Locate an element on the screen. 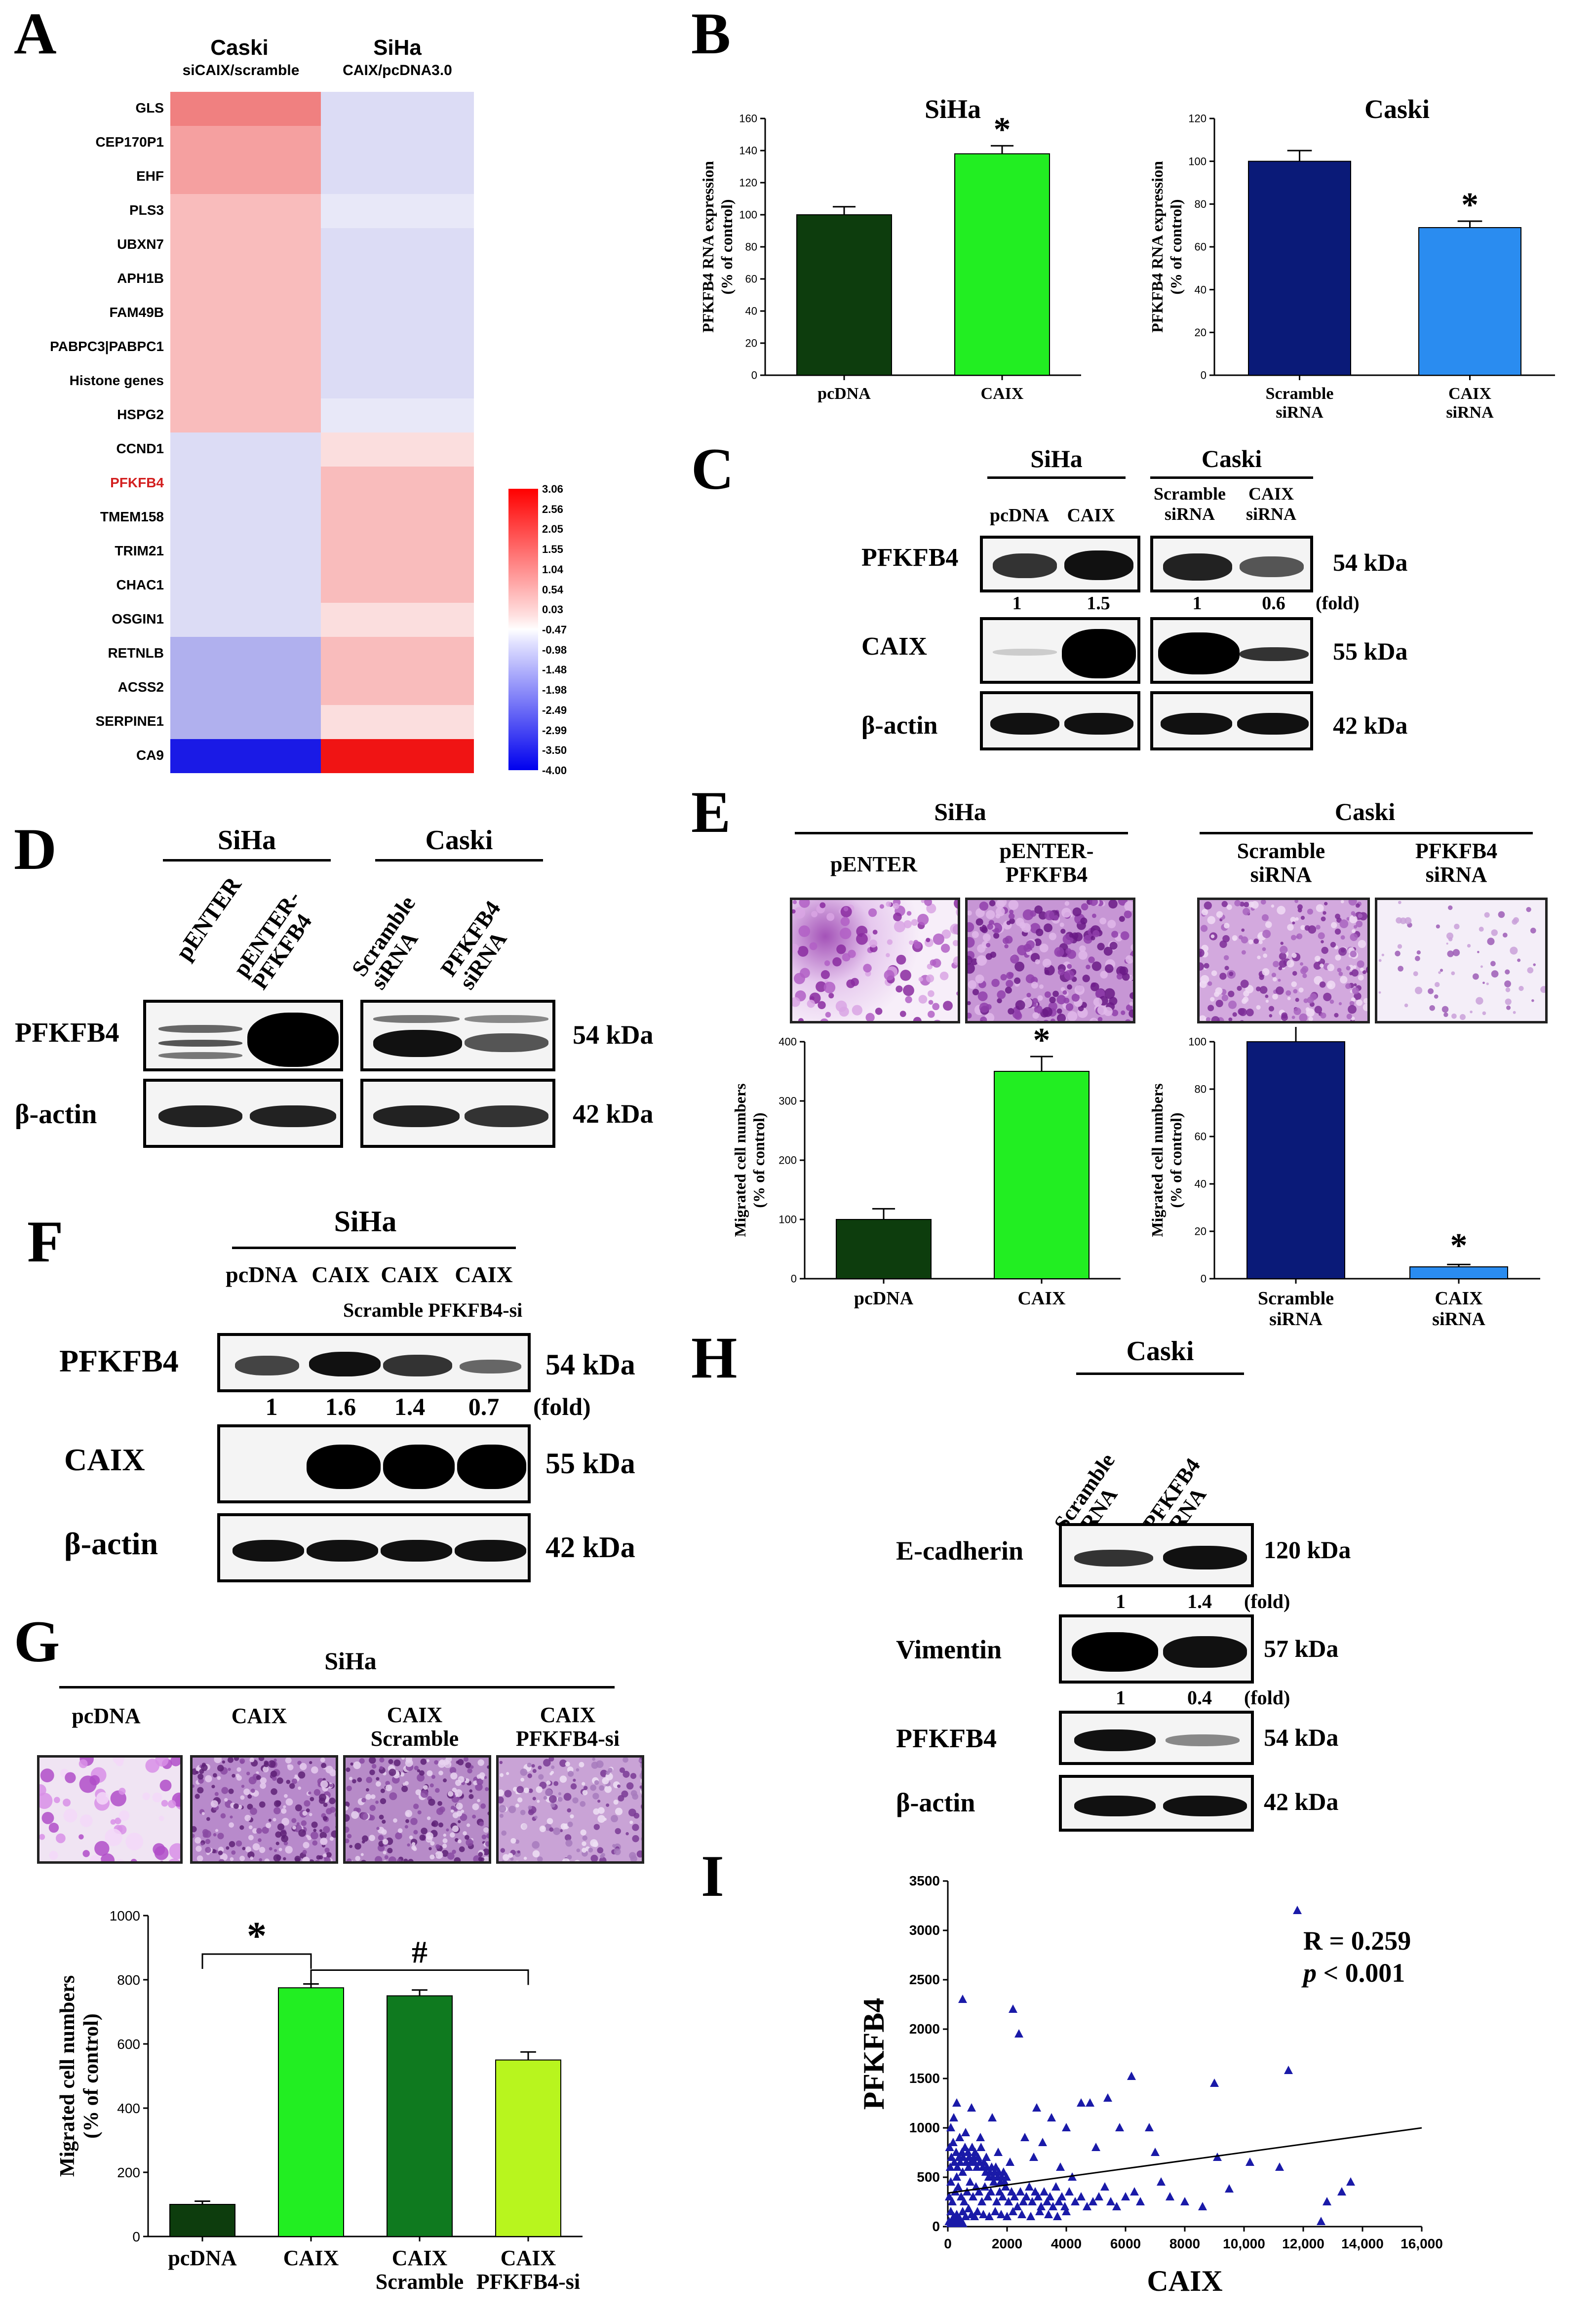  y-axis-label-line: PFKFB4 RNA expression is located at coordinates (708, 247).